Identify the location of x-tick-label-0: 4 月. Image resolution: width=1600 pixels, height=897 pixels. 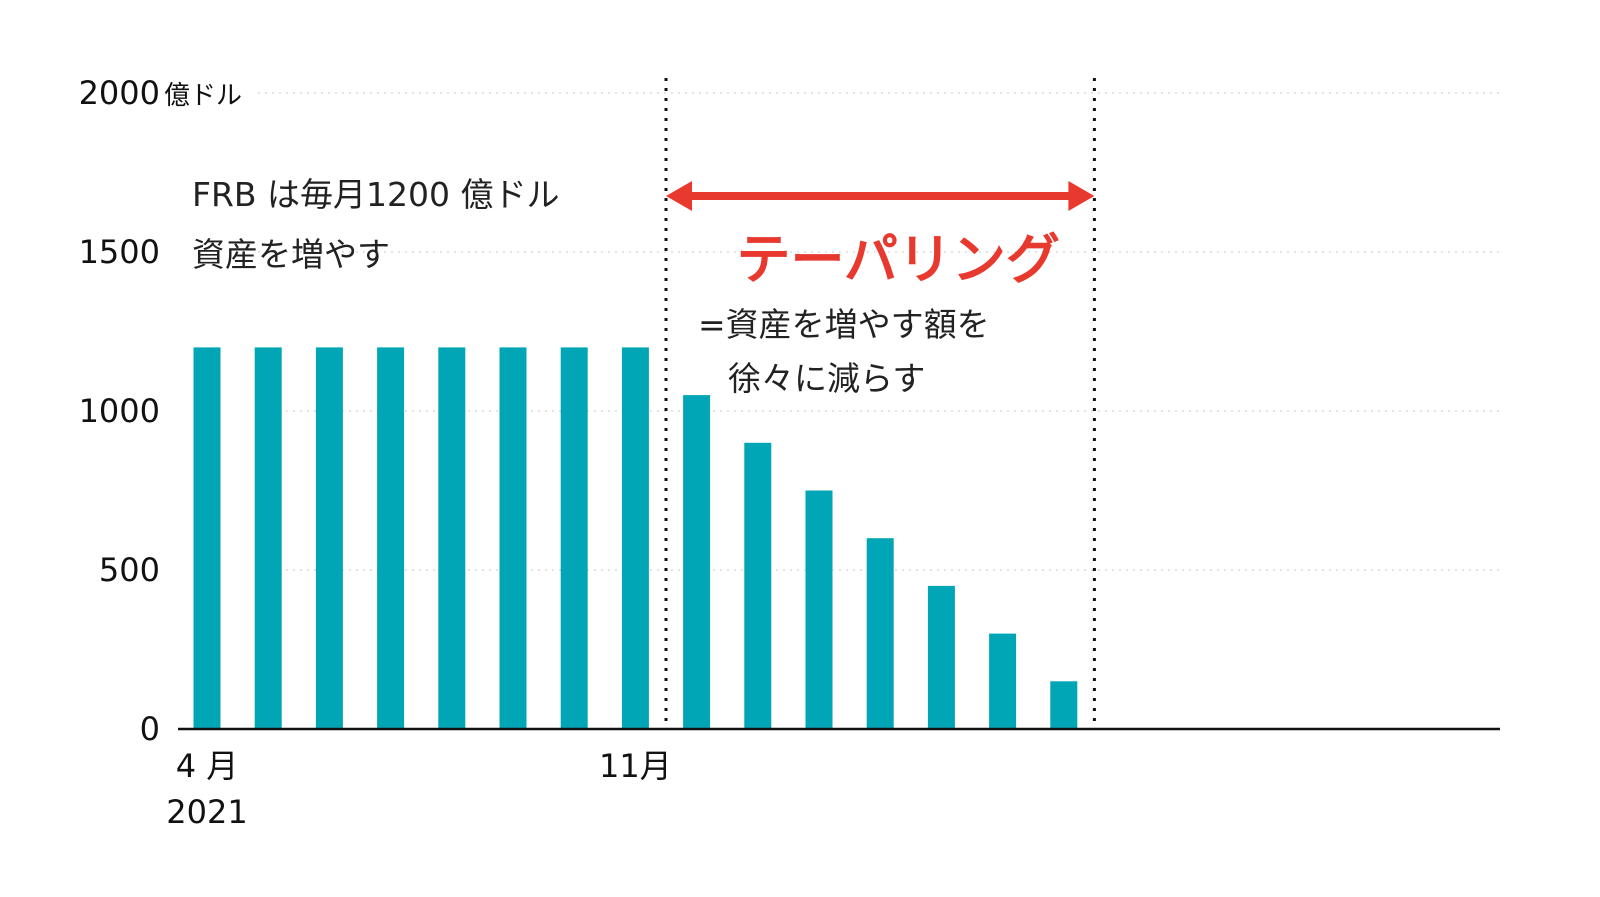
(207, 766).